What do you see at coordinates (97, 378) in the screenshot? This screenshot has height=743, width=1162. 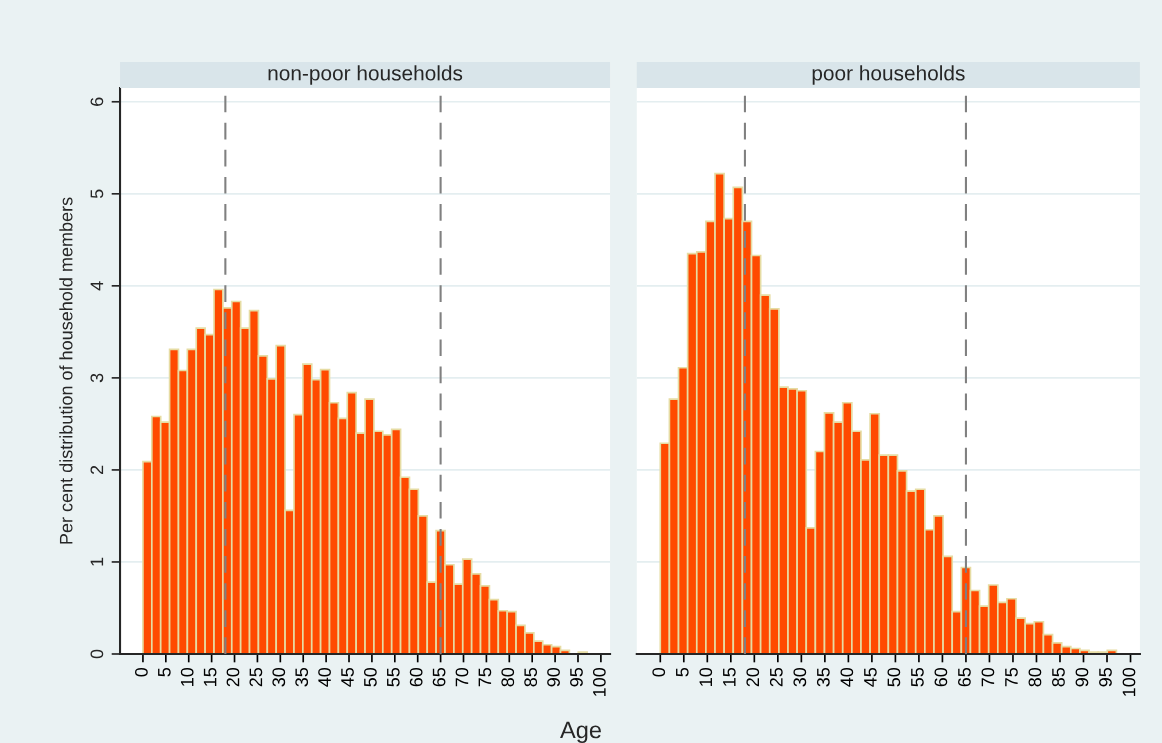 I see `y-tick-label: 3` at bounding box center [97, 378].